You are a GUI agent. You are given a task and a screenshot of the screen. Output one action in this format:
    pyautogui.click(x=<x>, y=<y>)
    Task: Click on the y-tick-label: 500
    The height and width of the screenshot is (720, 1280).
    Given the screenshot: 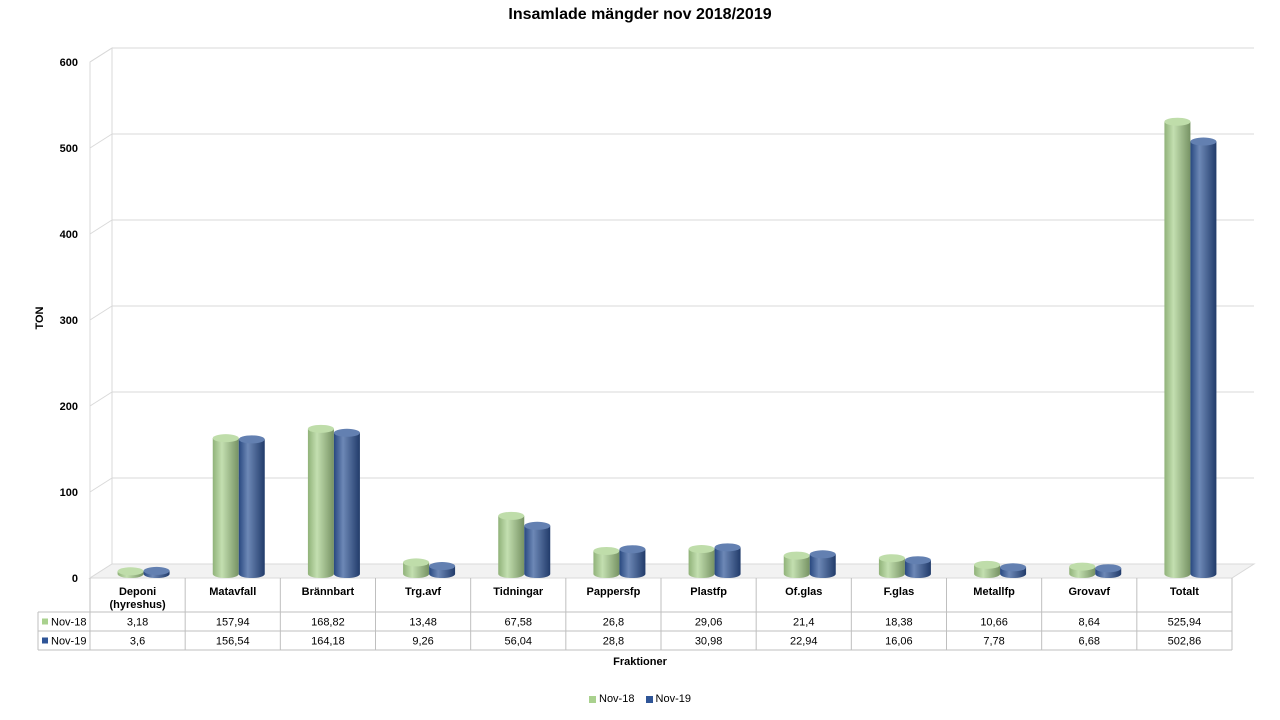 What is the action you would take?
    pyautogui.click(x=69, y=149)
    